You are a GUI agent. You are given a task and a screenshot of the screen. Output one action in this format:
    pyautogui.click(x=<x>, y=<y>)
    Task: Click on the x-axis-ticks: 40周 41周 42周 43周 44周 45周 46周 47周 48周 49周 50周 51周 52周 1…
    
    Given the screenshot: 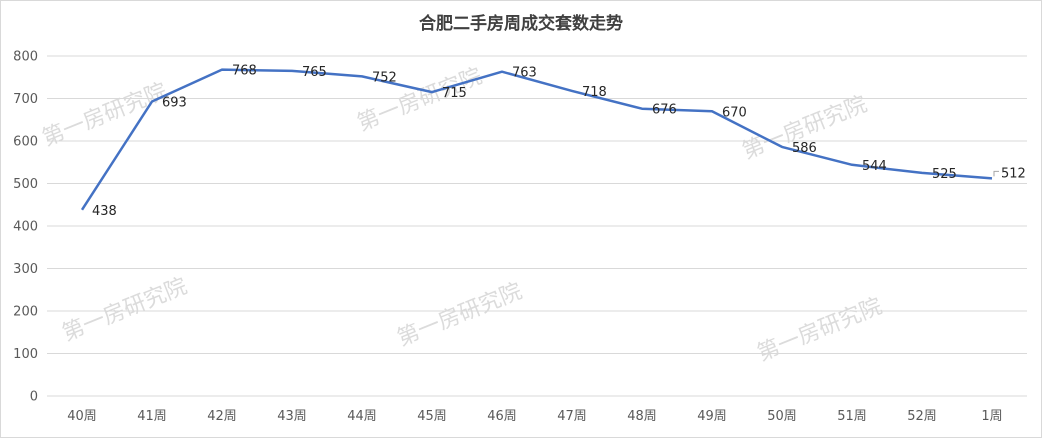 What is the action you would take?
    pyautogui.click(x=534, y=416)
    